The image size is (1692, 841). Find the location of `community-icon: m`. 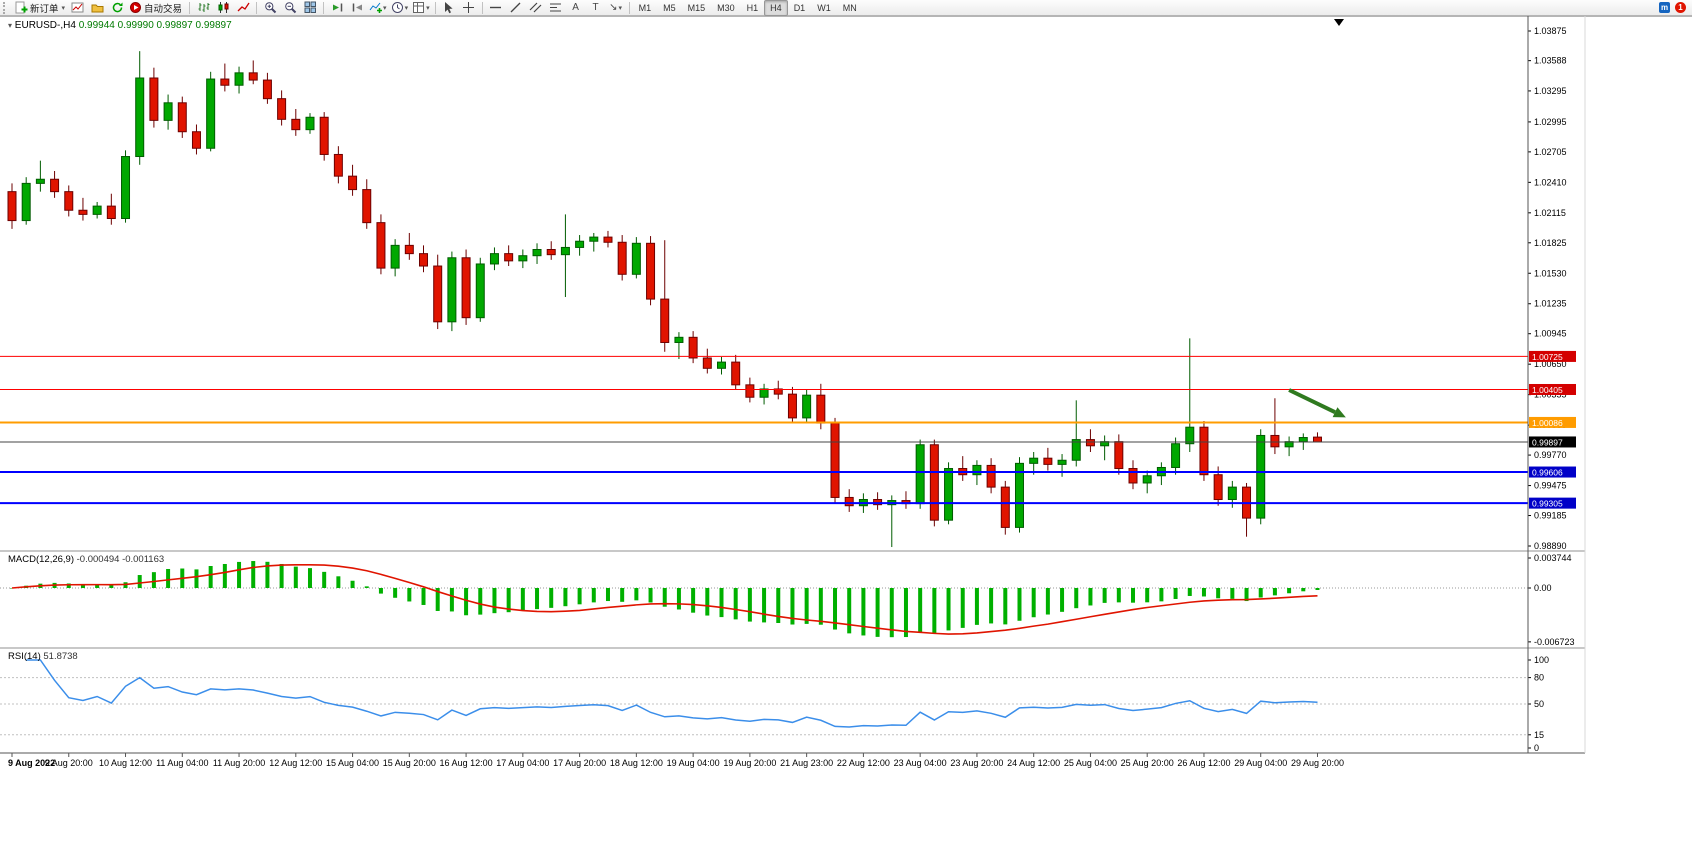

community-icon: m is located at coordinates (1664, 7).